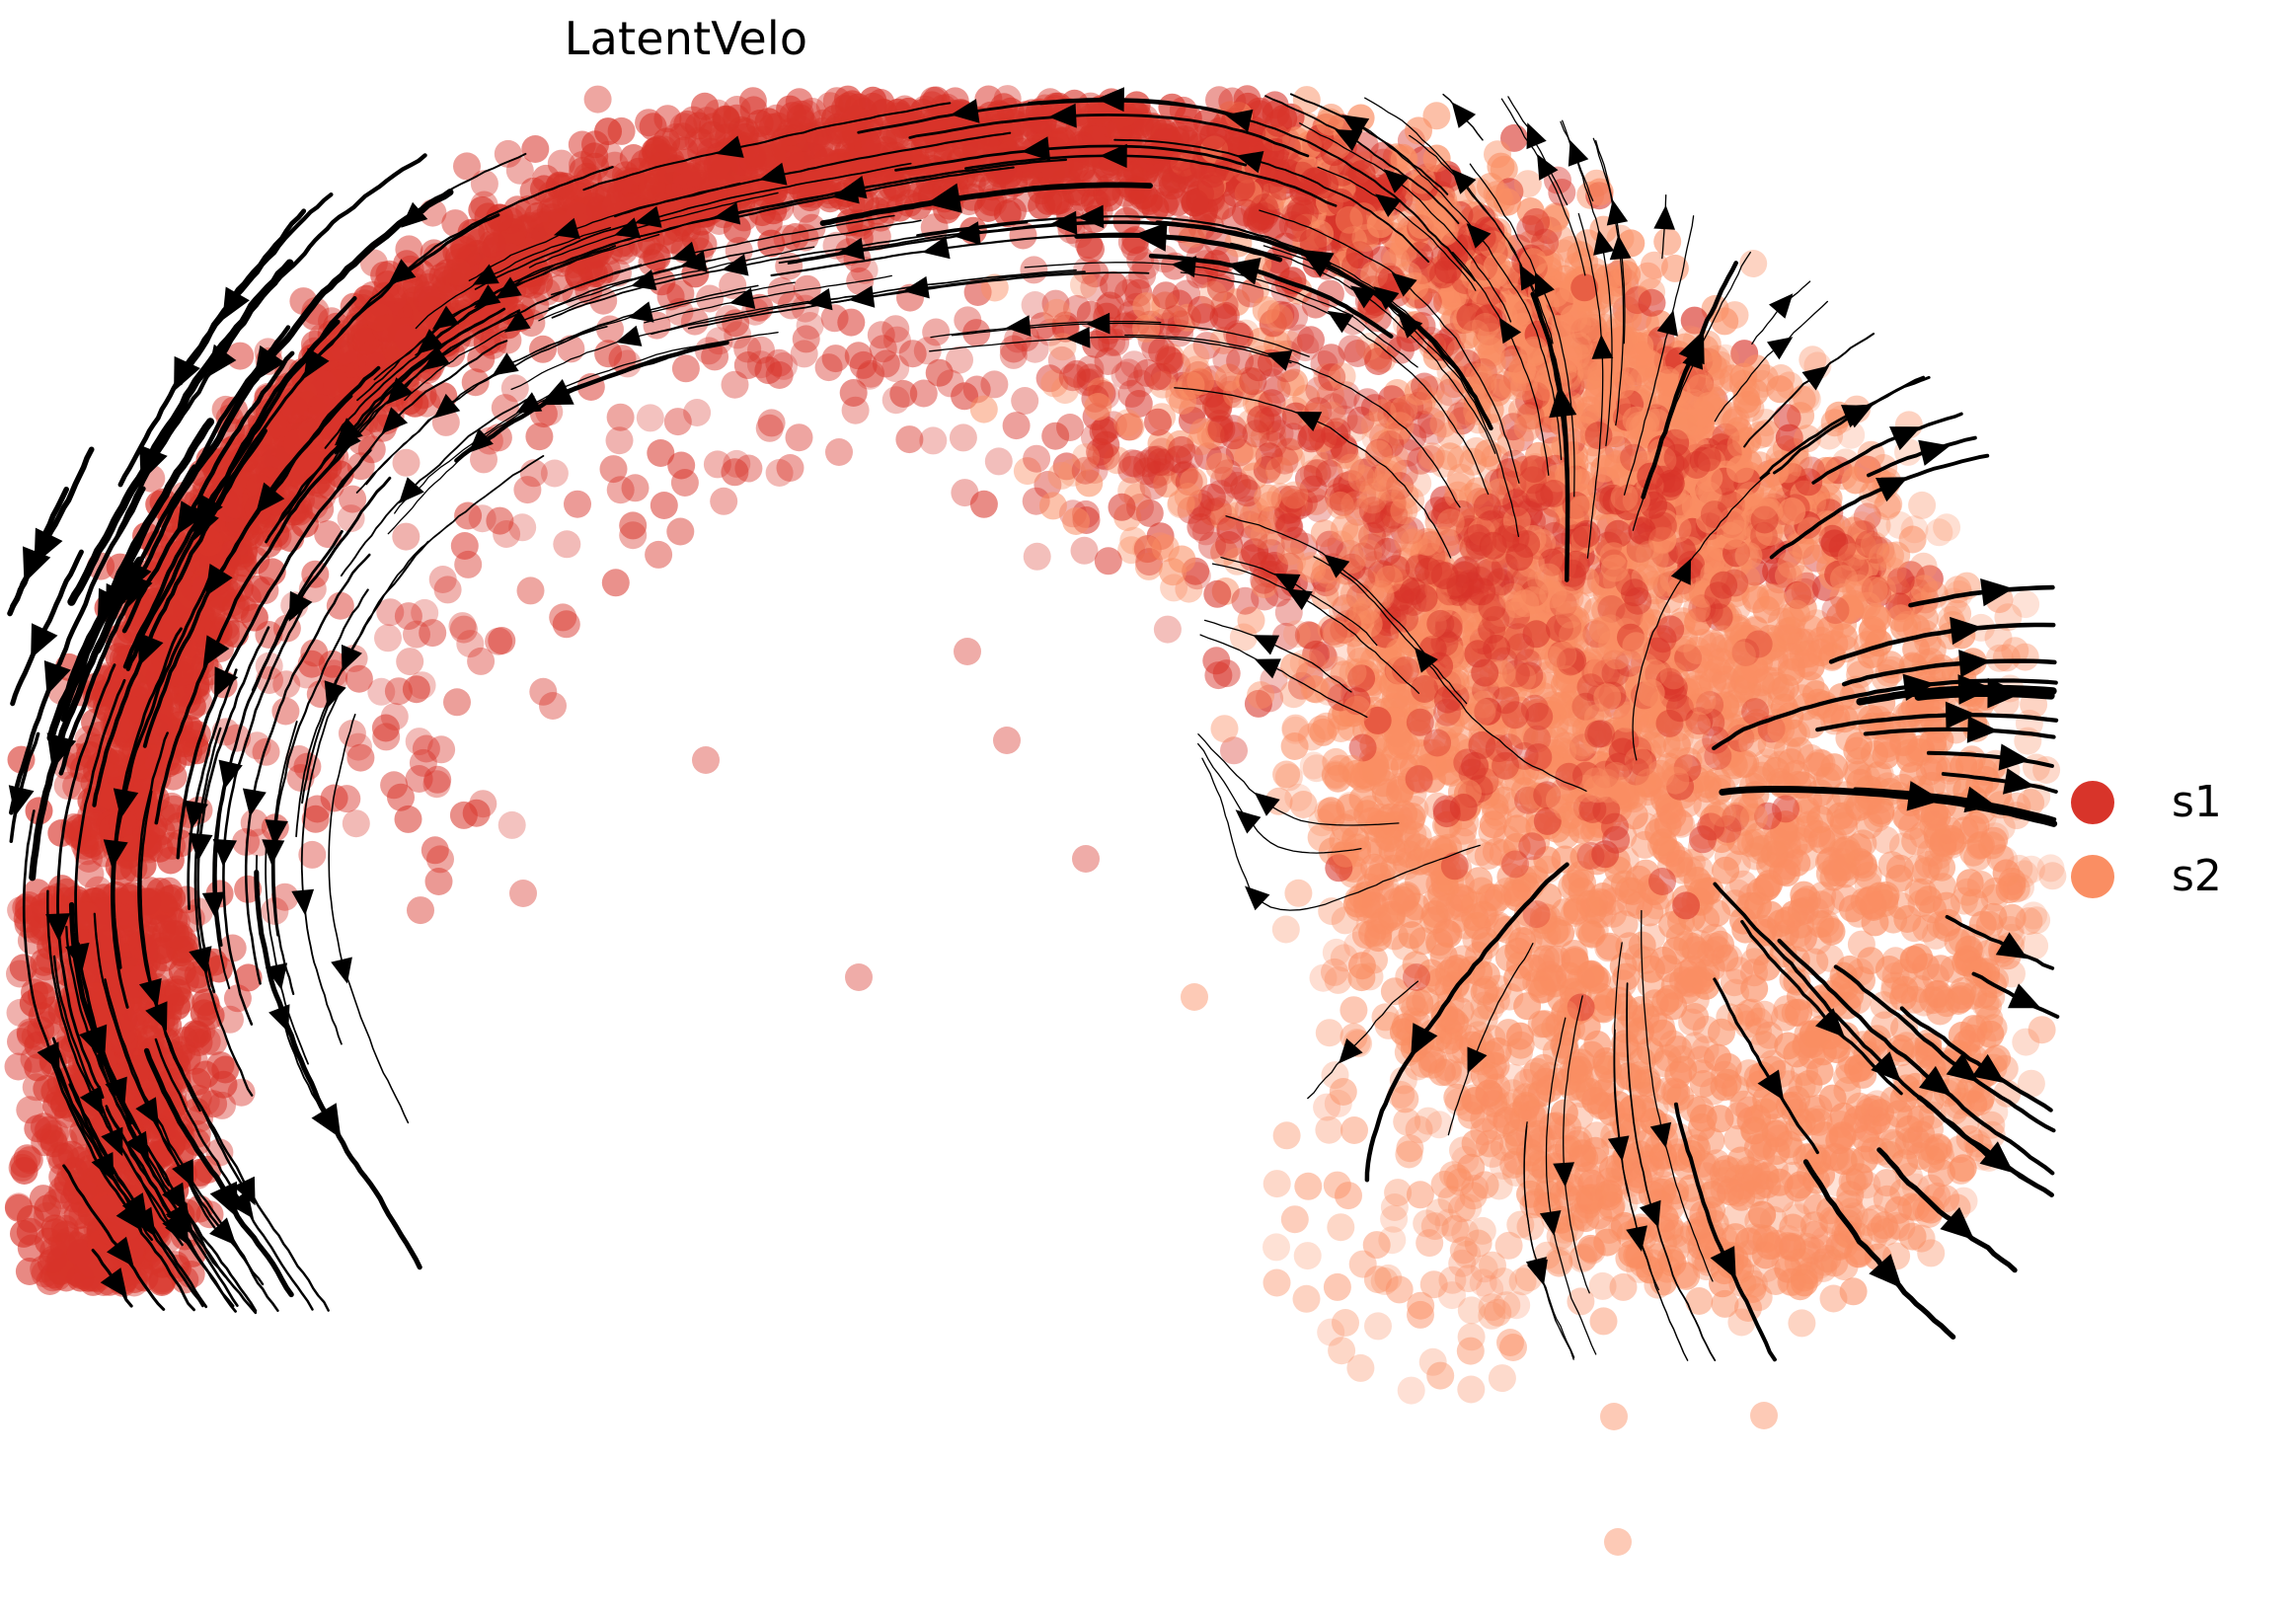 The height and width of the screenshot is (1612, 2296). I want to click on page-title: LatentVelo, so click(686, 39).